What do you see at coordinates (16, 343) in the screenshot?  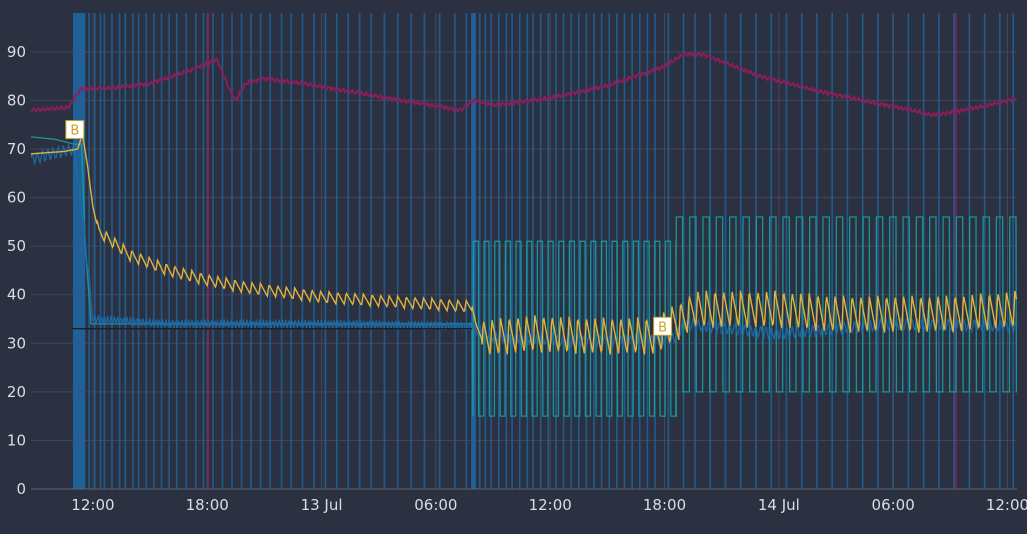 I see `y-tick-label-3: 30` at bounding box center [16, 343].